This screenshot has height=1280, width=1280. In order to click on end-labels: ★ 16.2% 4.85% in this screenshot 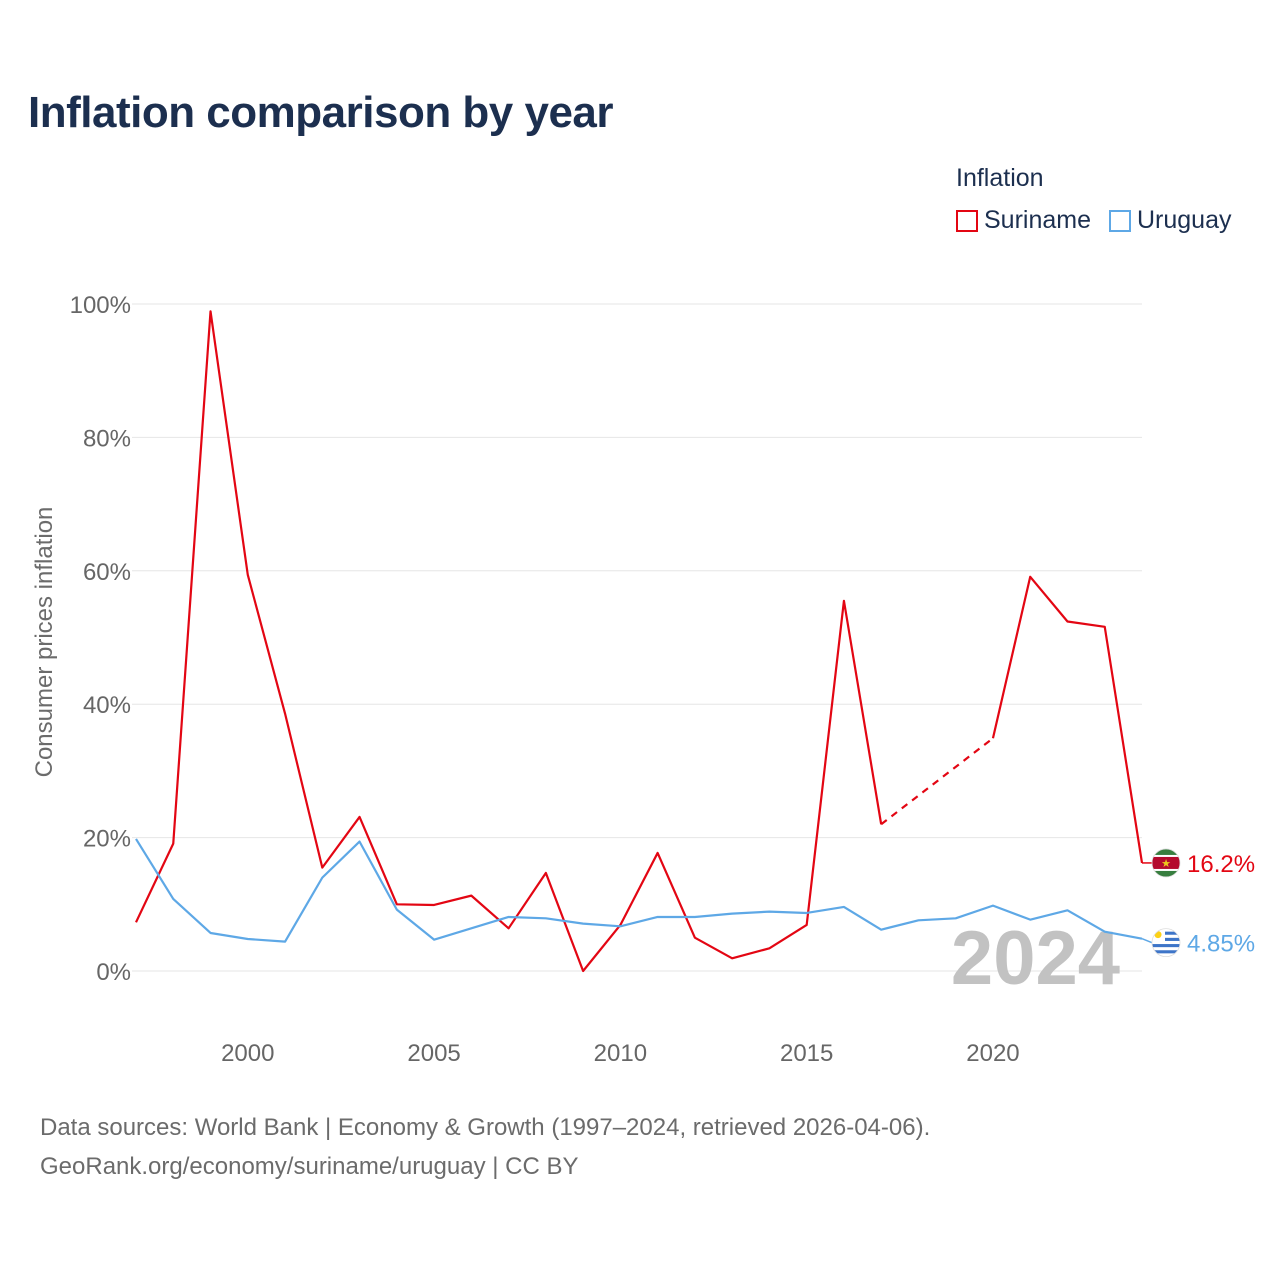, I will do `click(1198, 903)`.